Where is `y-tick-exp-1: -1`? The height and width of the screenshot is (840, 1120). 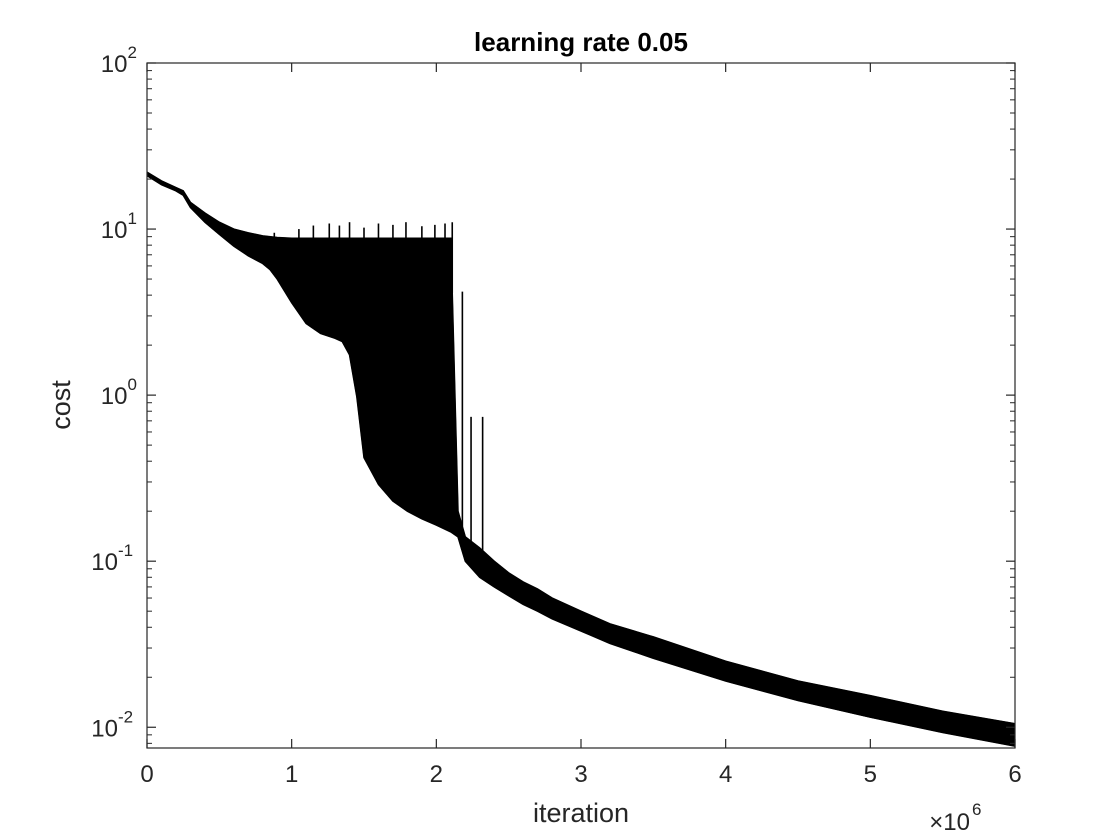
y-tick-exp-1: -1 is located at coordinates (125, 550).